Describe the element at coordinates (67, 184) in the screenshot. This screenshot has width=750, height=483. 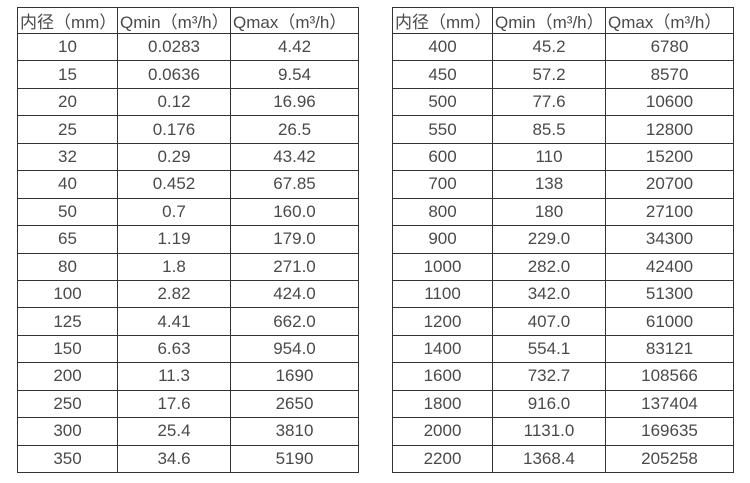
I see `table-cell: 40` at that location.